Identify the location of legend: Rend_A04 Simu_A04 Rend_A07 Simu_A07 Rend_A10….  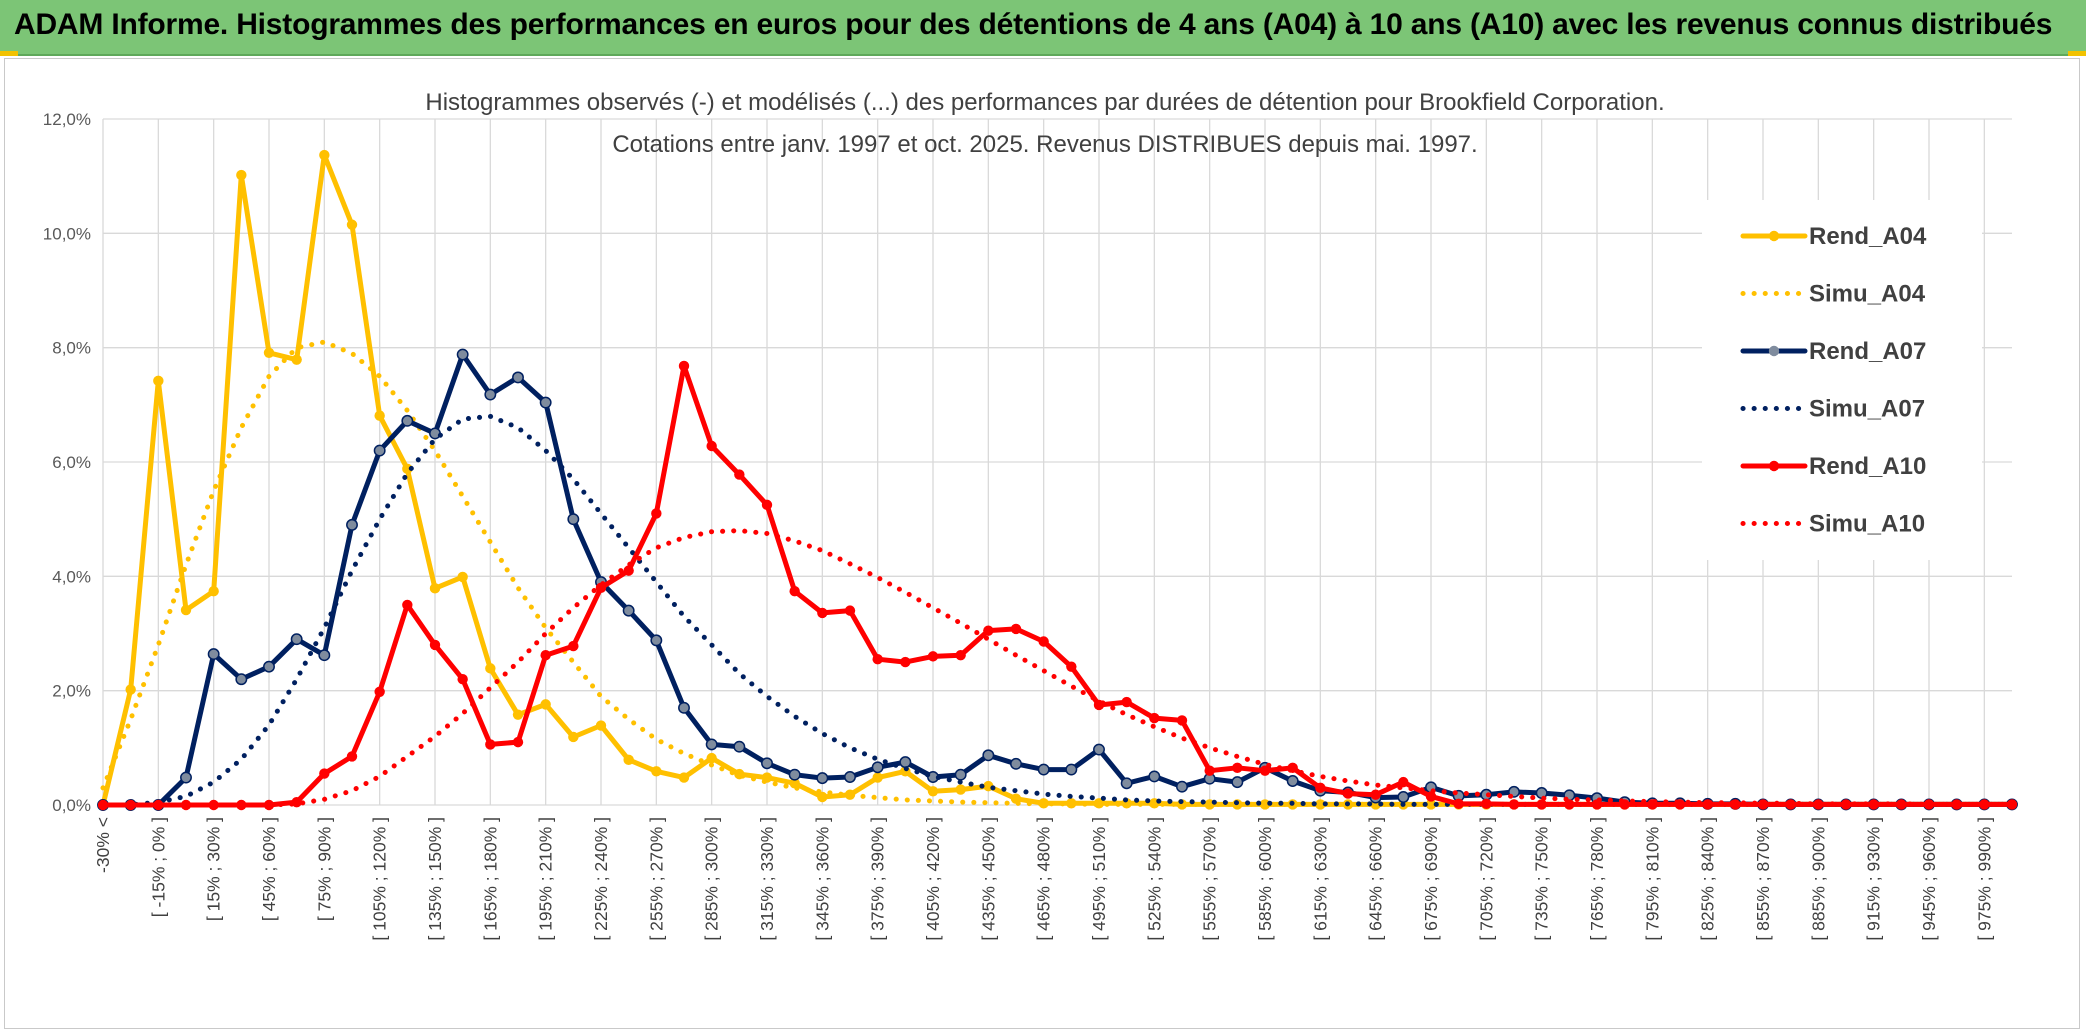
(1833, 380).